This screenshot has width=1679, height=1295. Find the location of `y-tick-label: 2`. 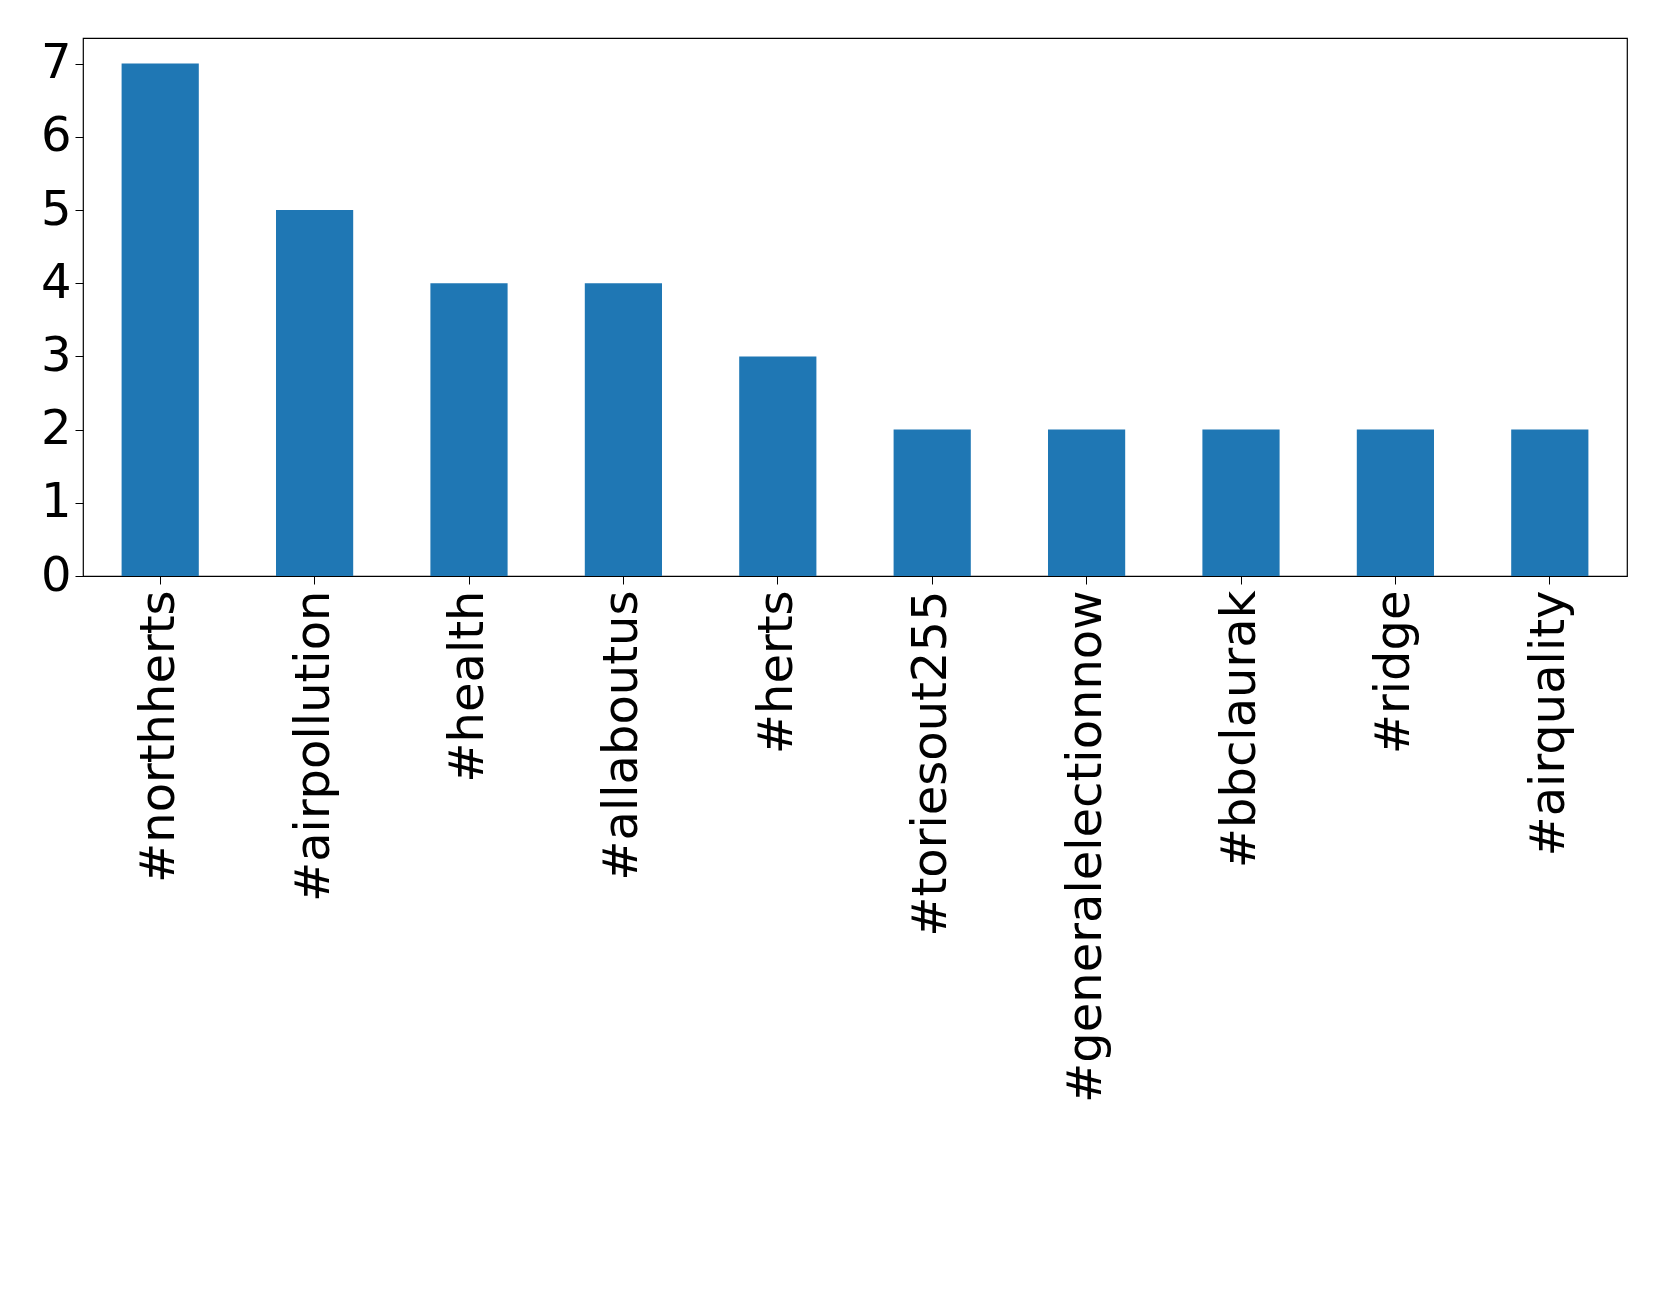

y-tick-label: 2 is located at coordinates (56, 427).